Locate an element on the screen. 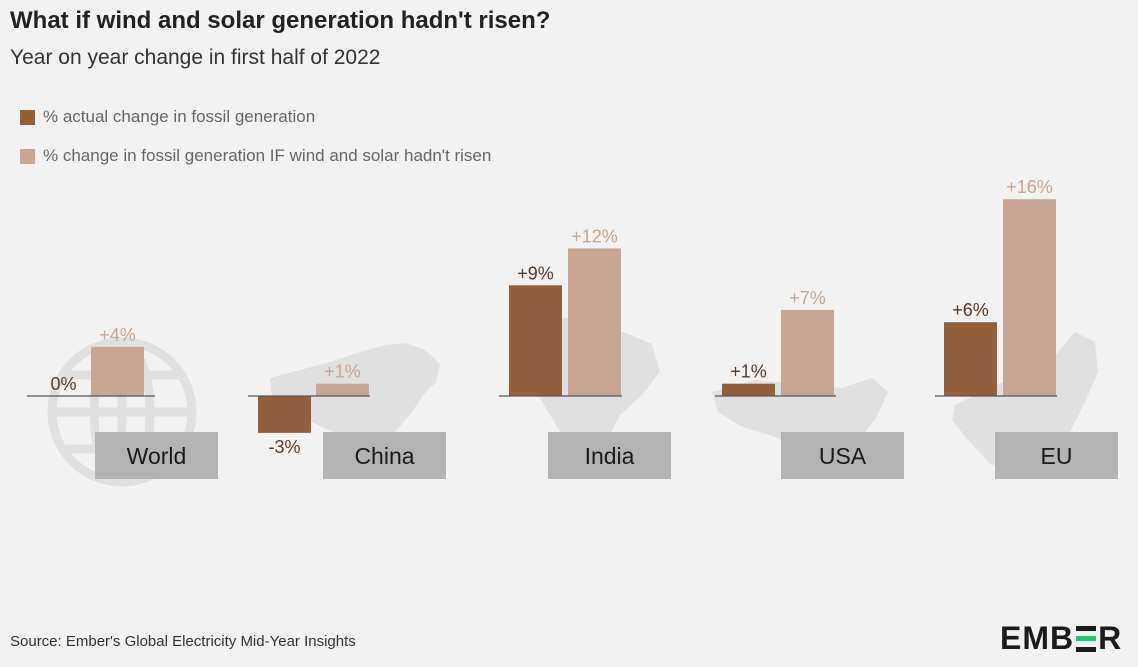  category-label-eu: EU is located at coordinates (1057, 456).